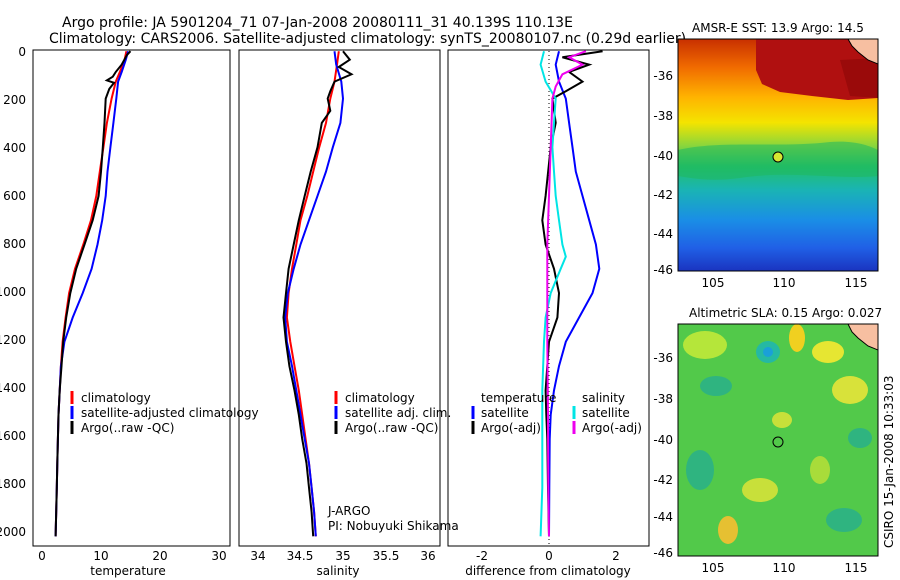  I want to click on legend-label-salinity-argo: Argo(-adj), so click(612, 428).